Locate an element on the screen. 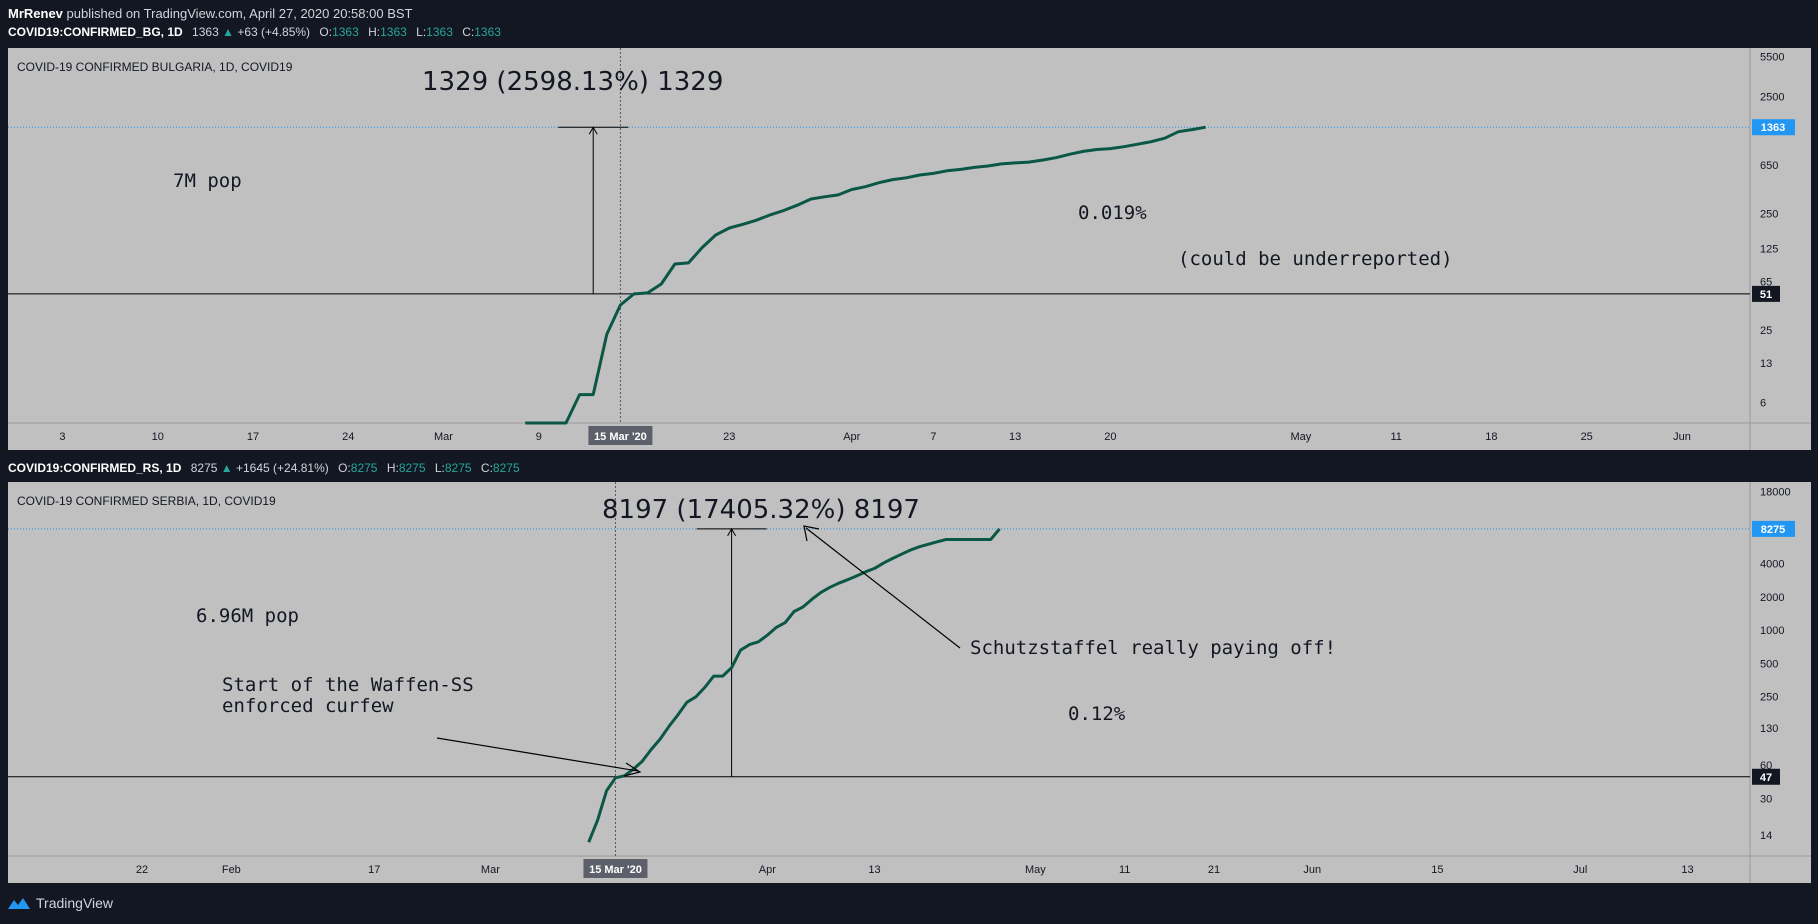  open-value: 1363 is located at coordinates (345, 32).